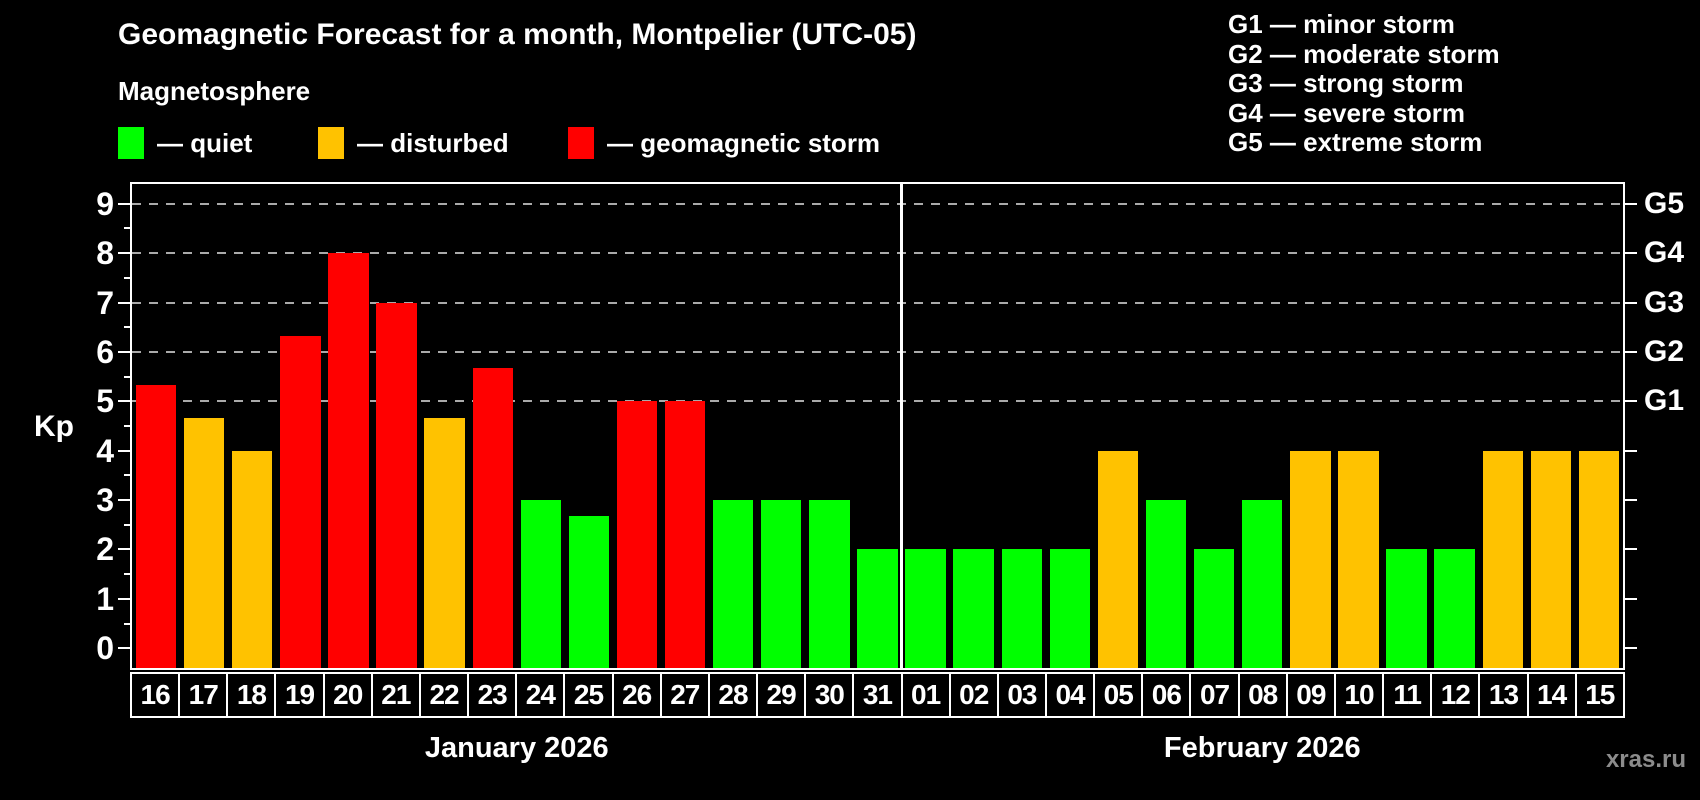  I want to click on day-label: 24, so click(540, 694).